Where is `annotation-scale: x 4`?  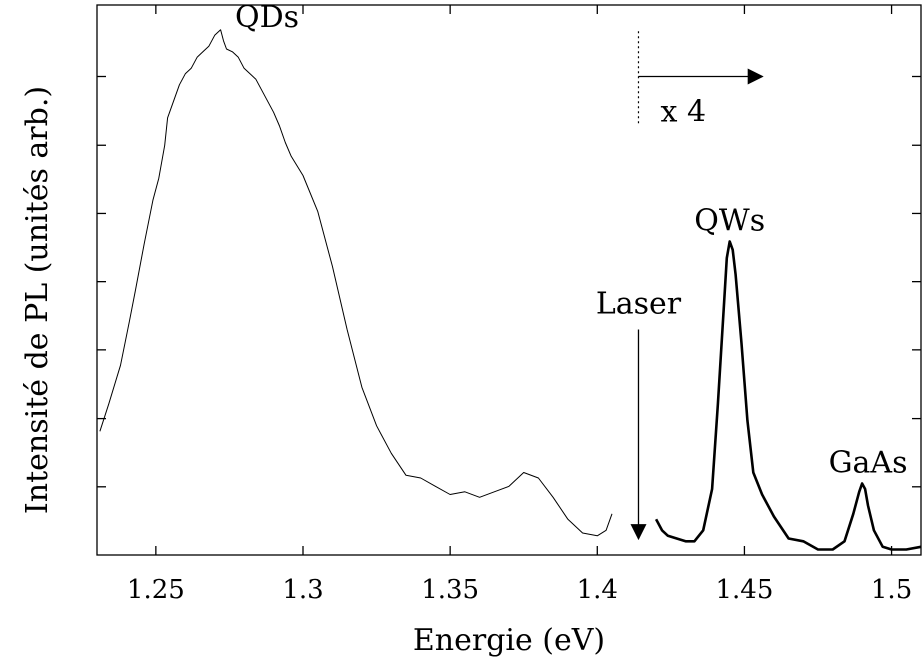 annotation-scale: x 4 is located at coordinates (683, 112).